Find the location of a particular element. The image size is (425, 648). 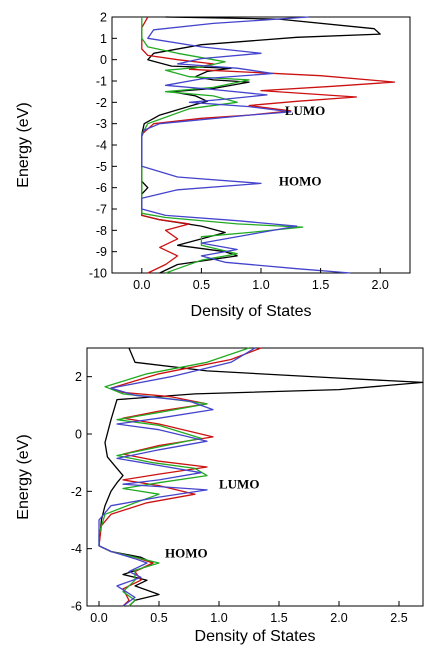

y-tick-label: -7 is located at coordinates (101, 210).